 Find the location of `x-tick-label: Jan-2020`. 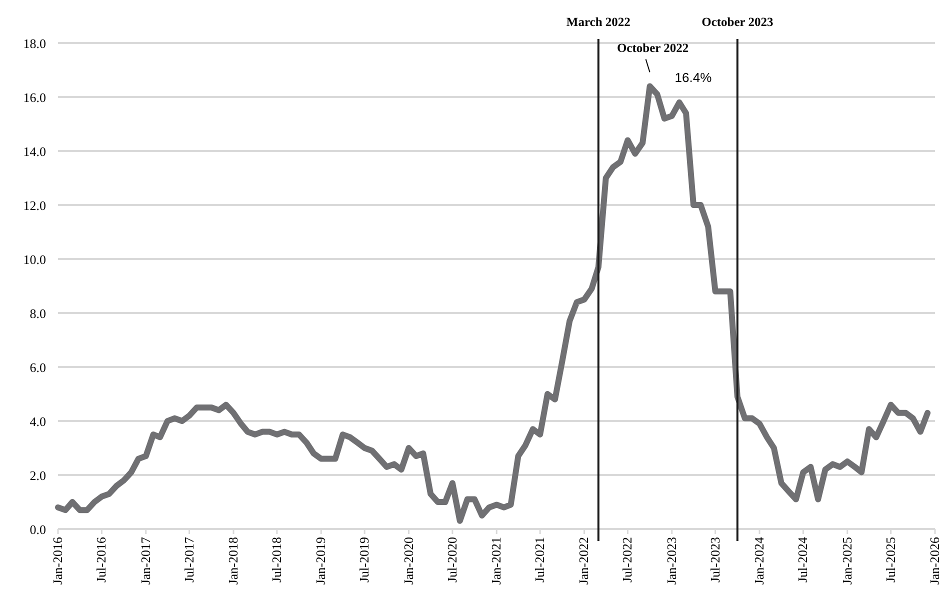

x-tick-label: Jan-2020 is located at coordinates (408, 561).